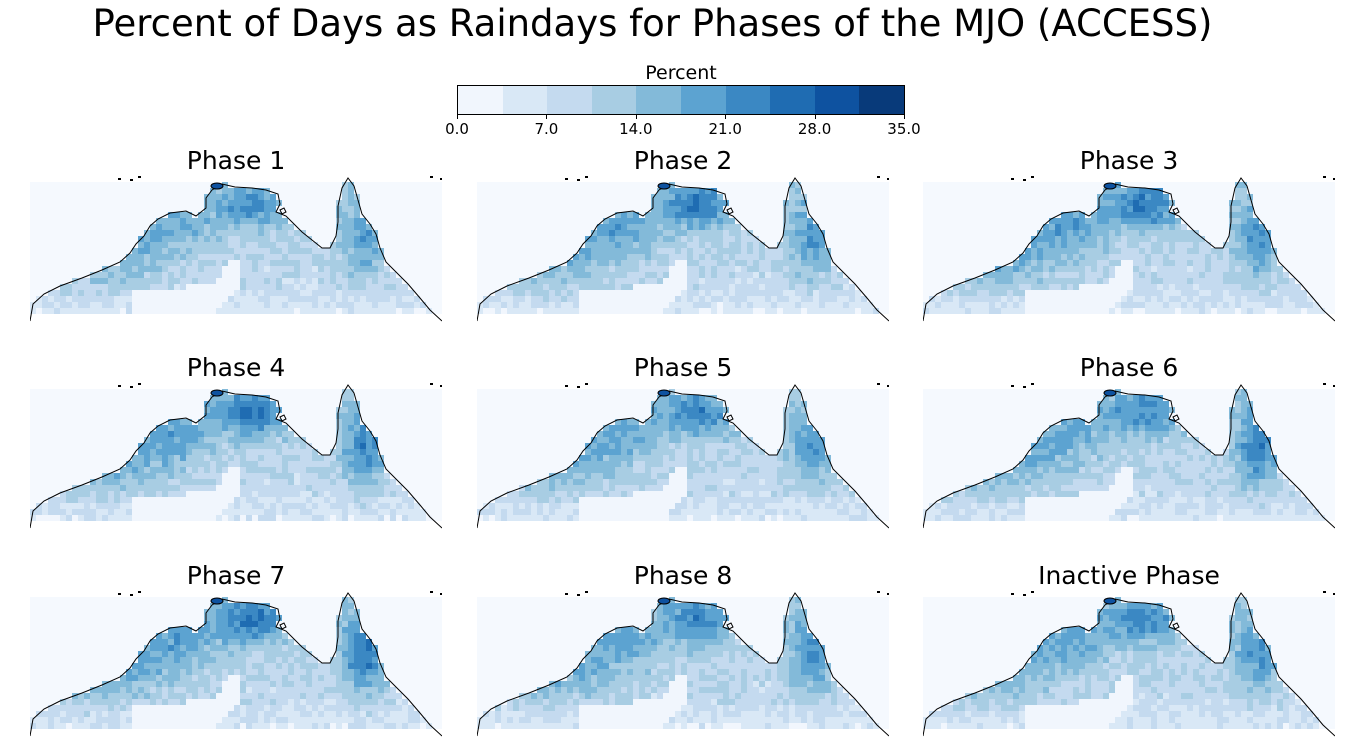  What do you see at coordinates (1129, 575) in the screenshot?
I see `panel-title: Inactive Phase` at bounding box center [1129, 575].